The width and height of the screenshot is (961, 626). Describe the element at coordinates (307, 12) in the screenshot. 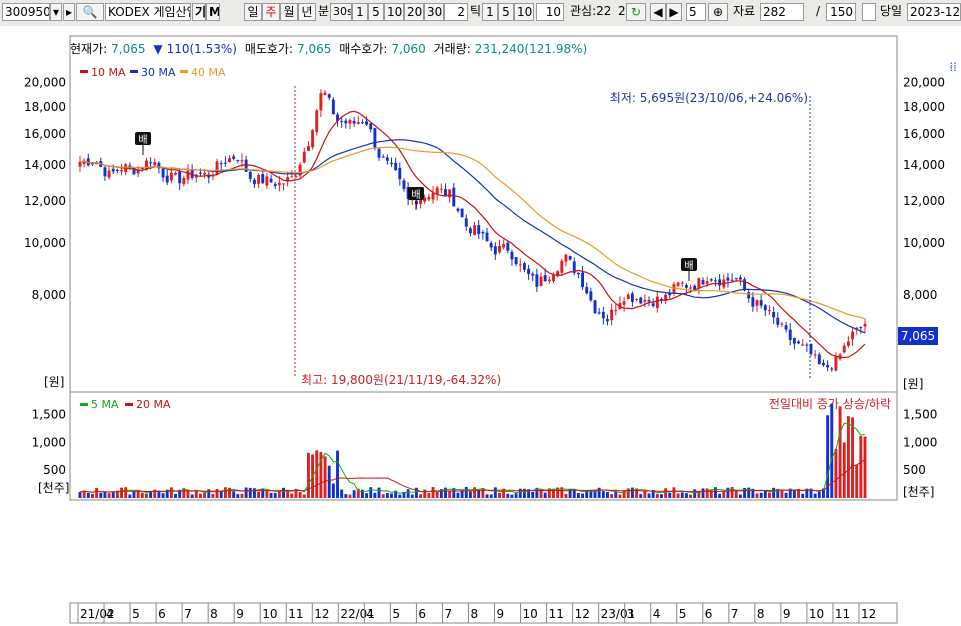

I see `period-year-button: 년` at that location.